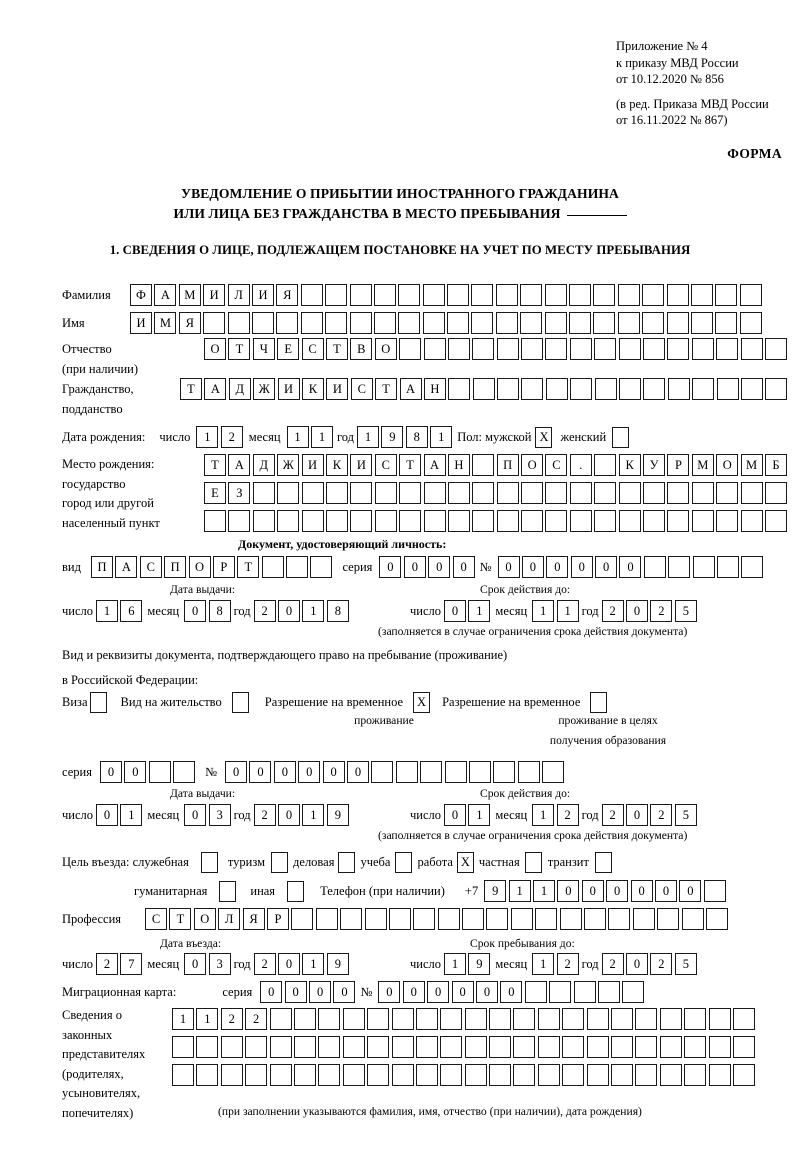 Image resolution: width=800 pixels, height=1163 pixels. What do you see at coordinates (239, 493) in the screenshot?
I see `char-cell: З` at bounding box center [239, 493].